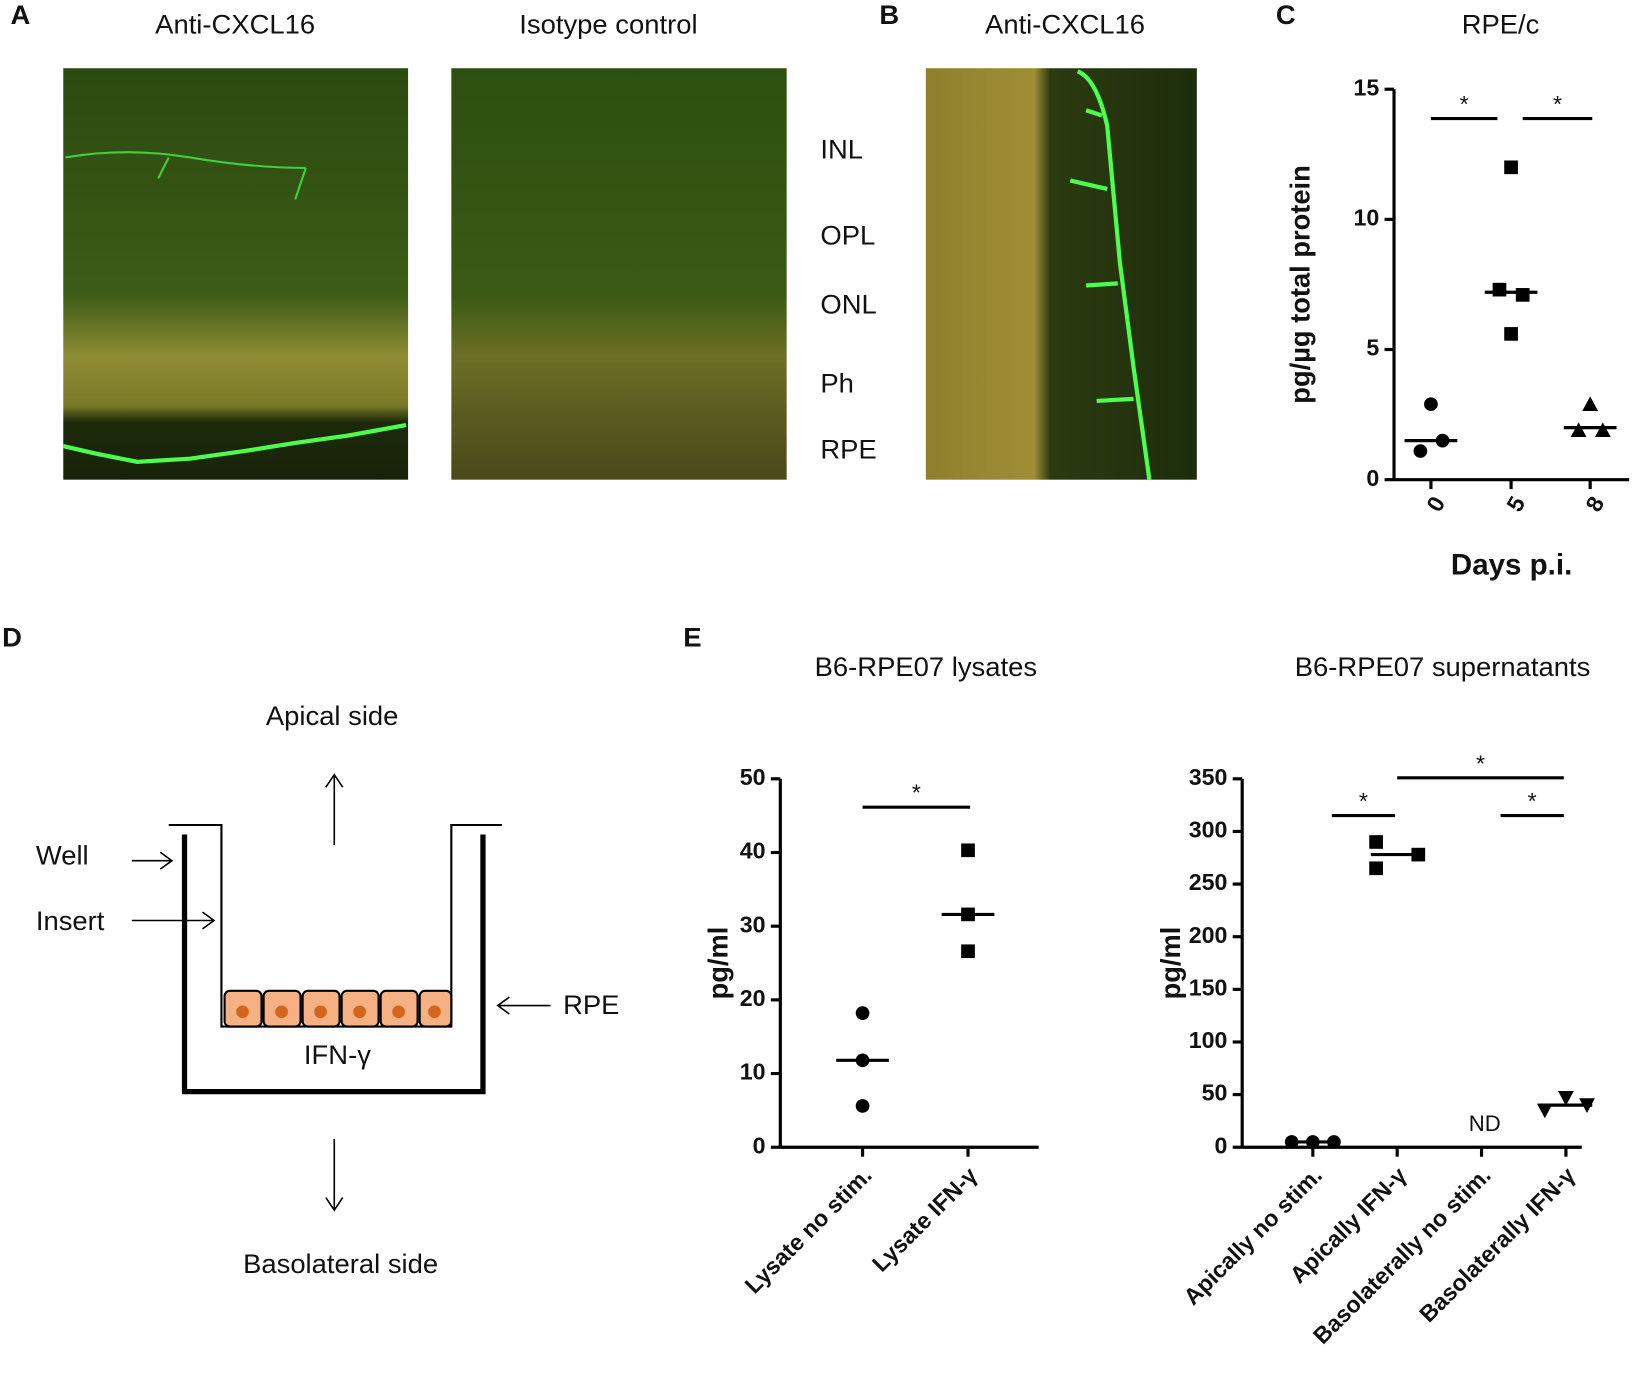 Image resolution: width=1645 pixels, height=1396 pixels. I want to click on y-tick-label: 40, so click(753, 851).